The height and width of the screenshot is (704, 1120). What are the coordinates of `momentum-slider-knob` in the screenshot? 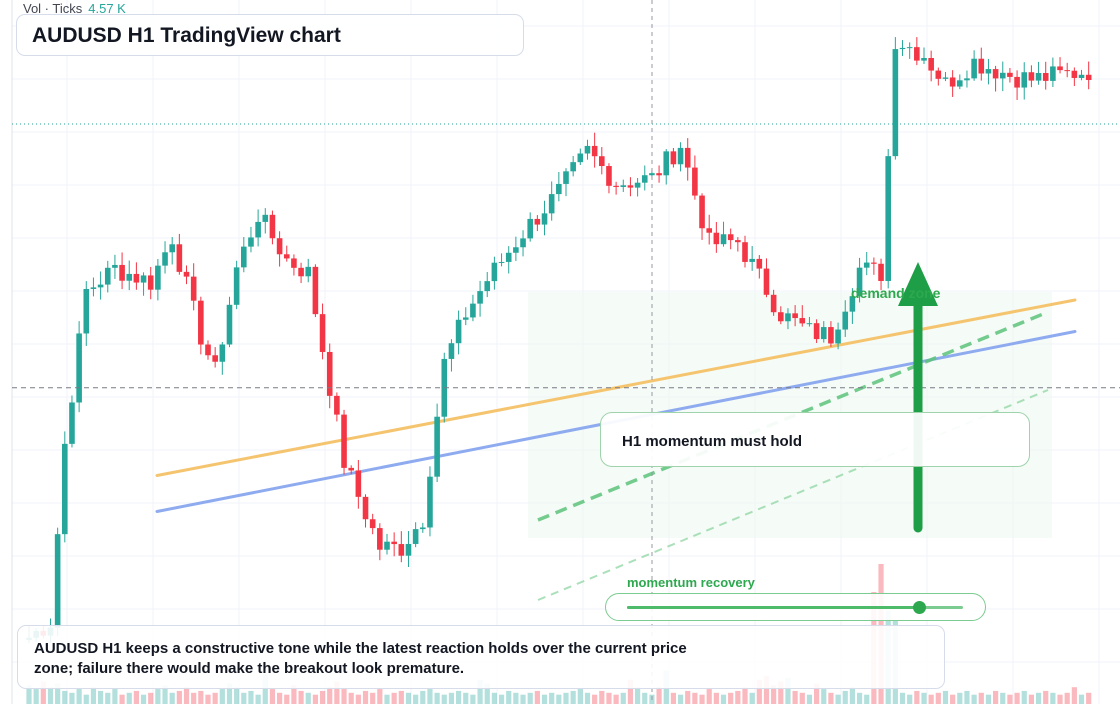 It's located at (920, 607).